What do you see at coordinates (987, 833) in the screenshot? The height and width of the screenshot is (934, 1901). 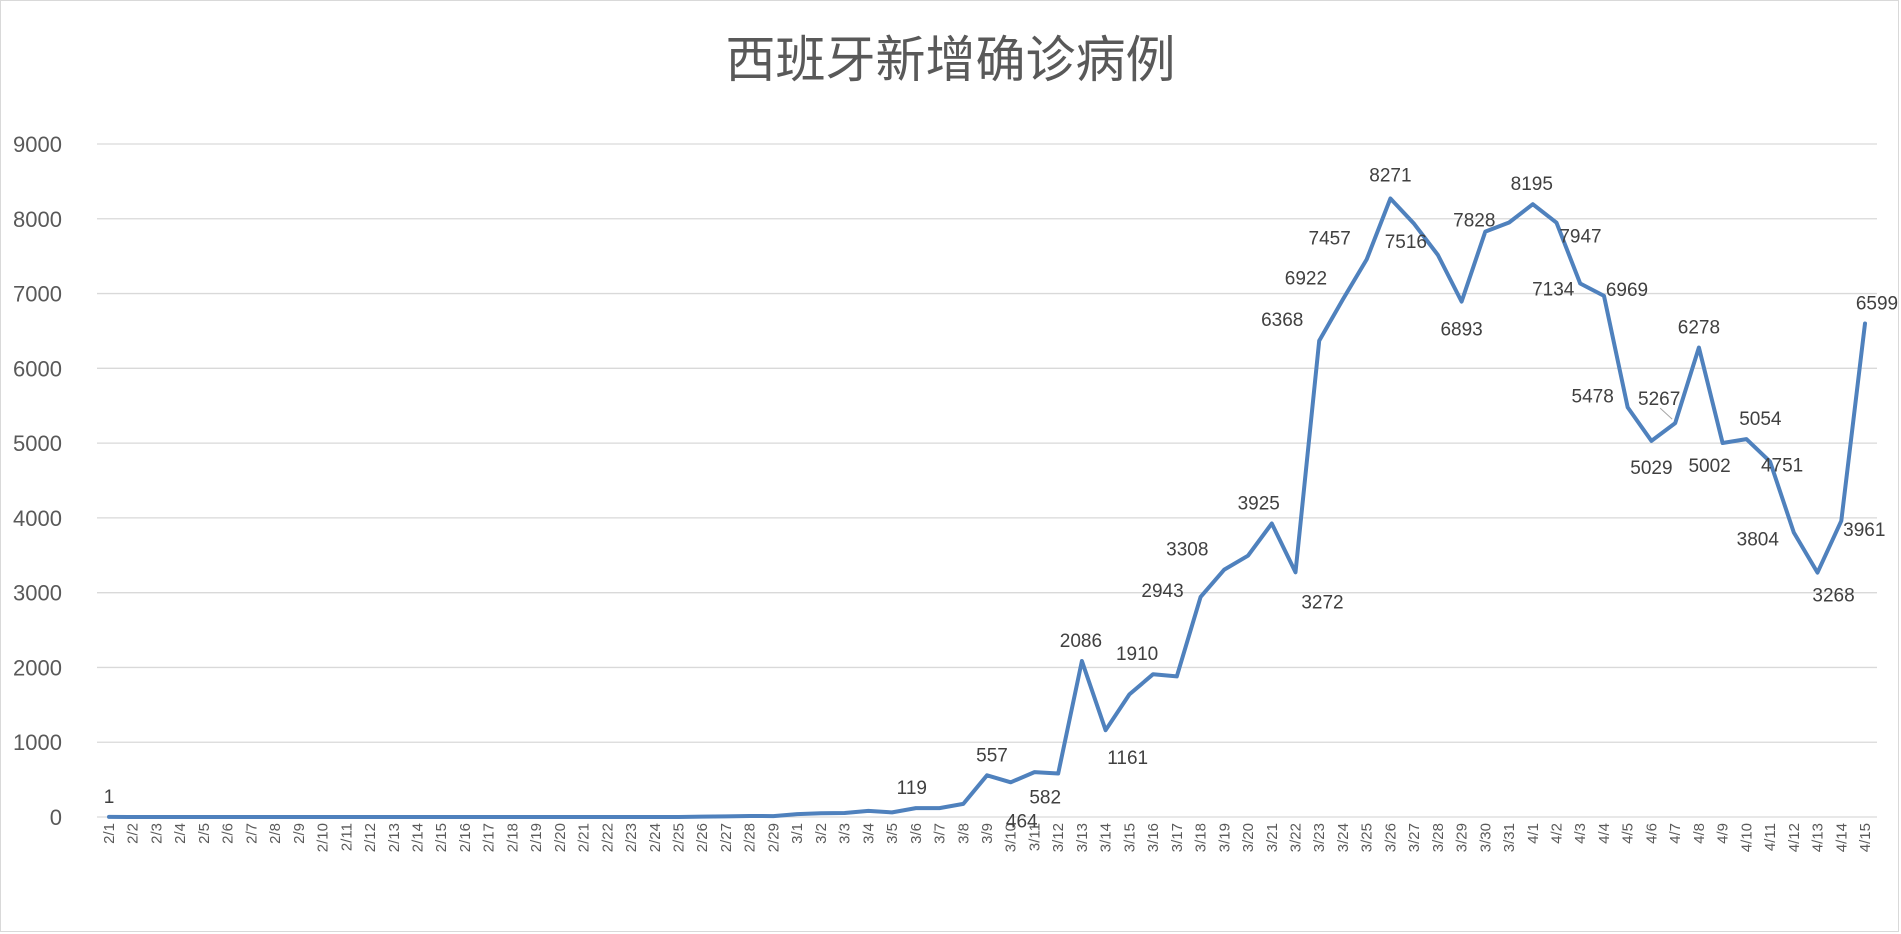 I see `x-tick-label: 3/9` at bounding box center [987, 833].